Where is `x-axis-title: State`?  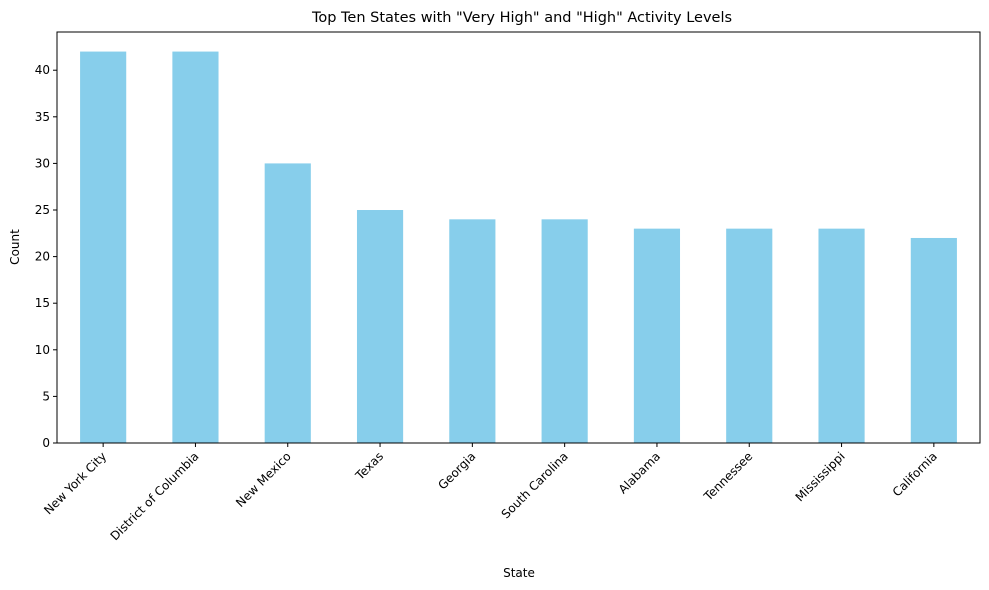
x-axis-title: State is located at coordinates (519, 573).